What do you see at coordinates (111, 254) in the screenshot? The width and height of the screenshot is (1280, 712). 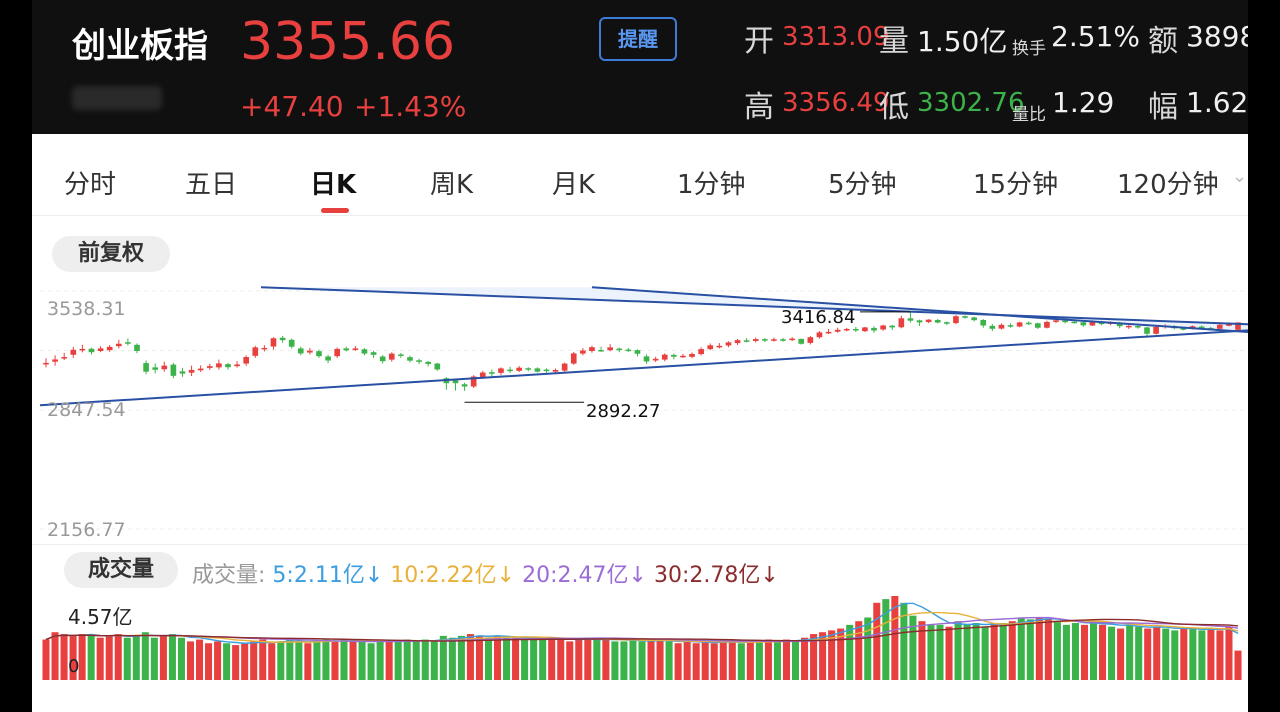 I see `adjust-button: 前复权` at bounding box center [111, 254].